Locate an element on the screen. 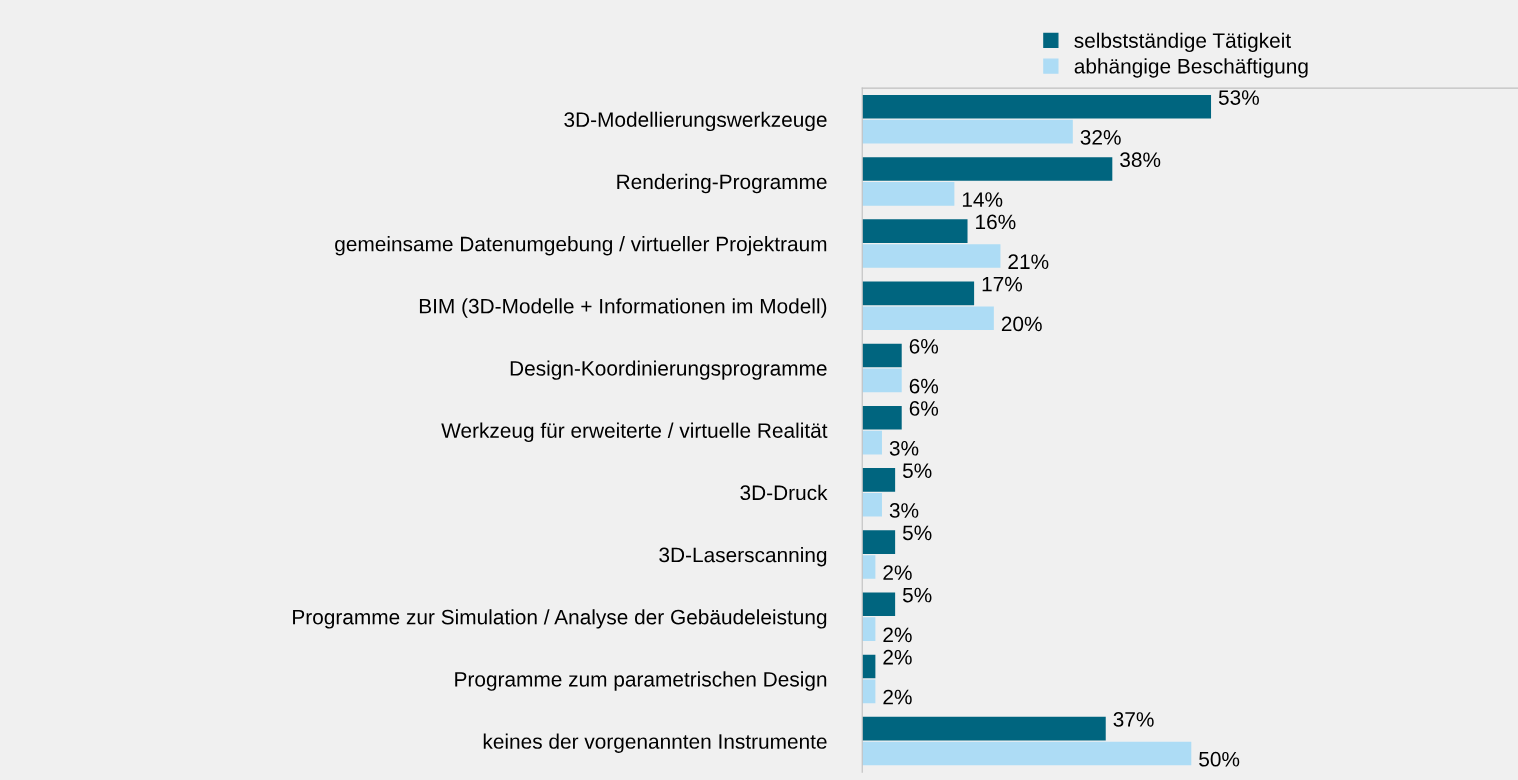 This screenshot has height=780, width=1518. y-tick-label: BIM (3D-Modelle + Informationen im Modell) is located at coordinates (623, 308).